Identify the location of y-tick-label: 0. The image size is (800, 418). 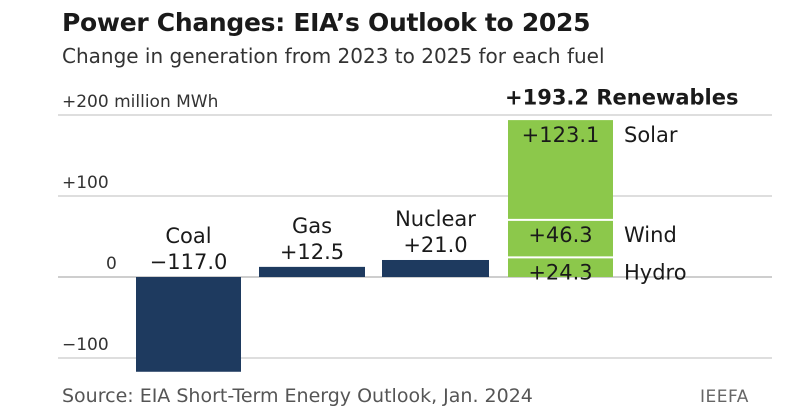
(111, 264).